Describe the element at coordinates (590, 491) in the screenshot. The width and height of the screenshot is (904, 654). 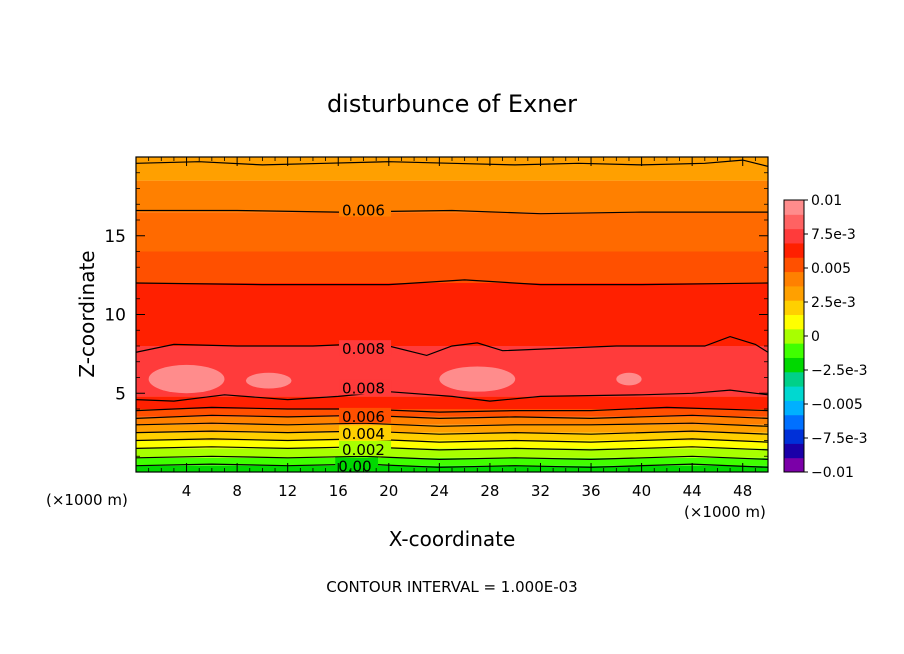
I see `x-tick-label: 36` at that location.